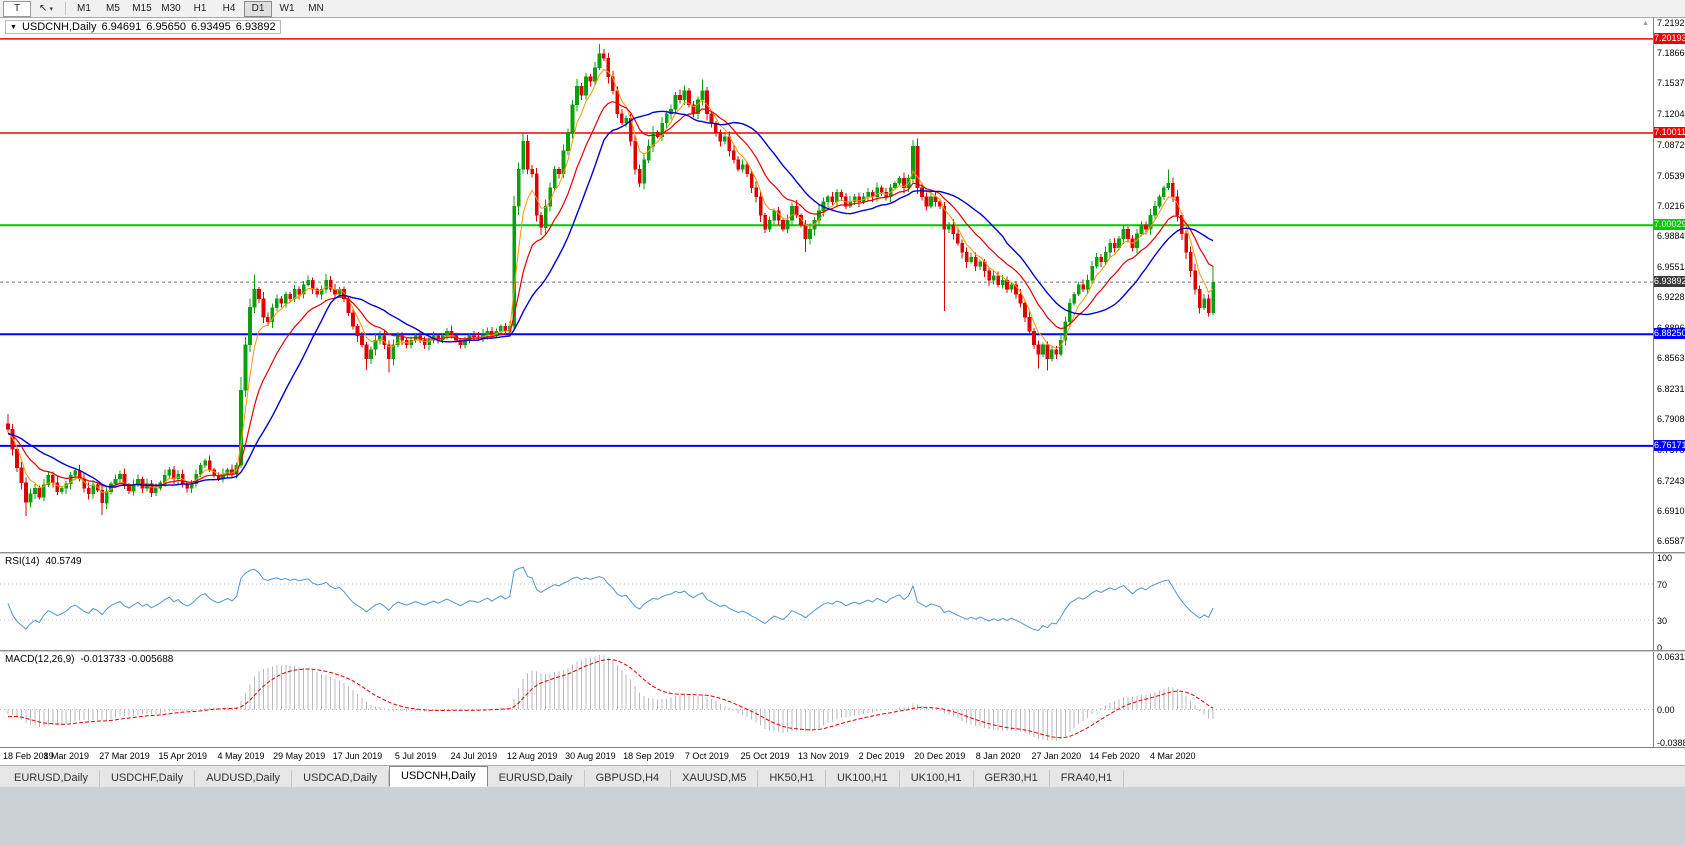 This screenshot has height=845, width=1685. Describe the element at coordinates (1671, 236) in the screenshot. I see `price-tick-label: 6.98840` at that location.